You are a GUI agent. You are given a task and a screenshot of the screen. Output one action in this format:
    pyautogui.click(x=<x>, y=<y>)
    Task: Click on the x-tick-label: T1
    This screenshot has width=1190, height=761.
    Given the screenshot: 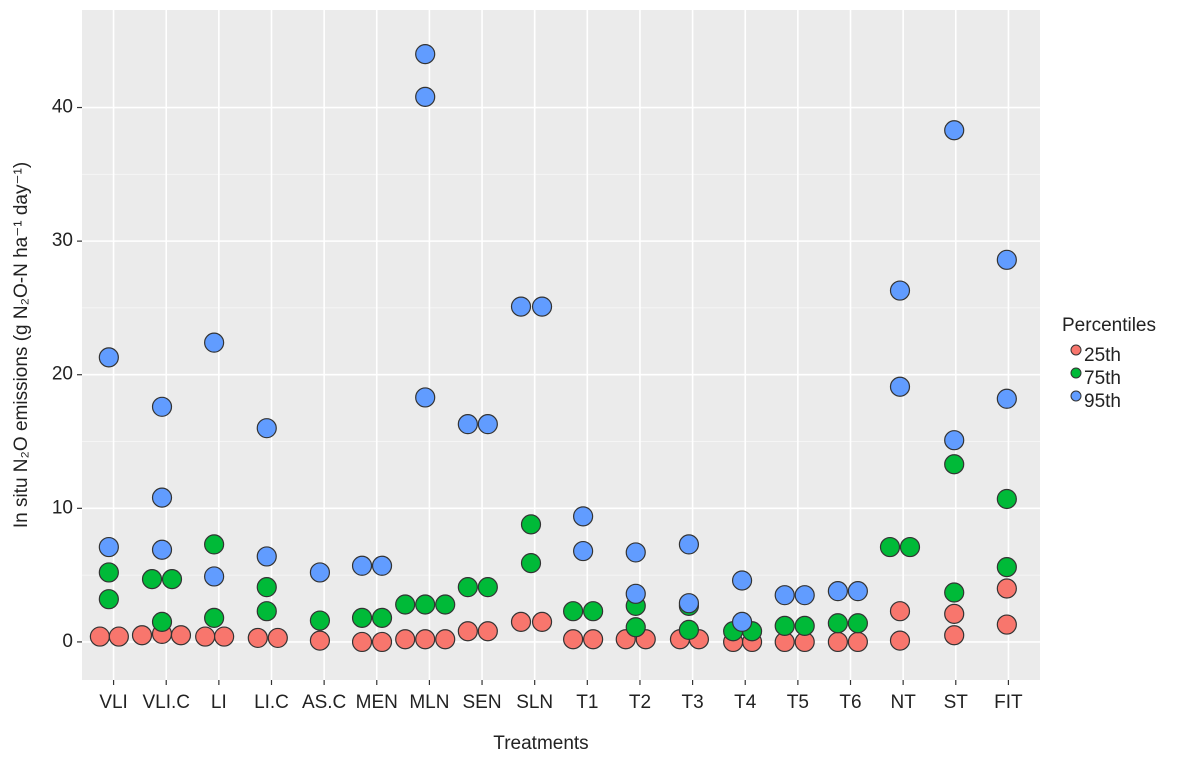 What is the action you would take?
    pyautogui.click(x=587, y=702)
    